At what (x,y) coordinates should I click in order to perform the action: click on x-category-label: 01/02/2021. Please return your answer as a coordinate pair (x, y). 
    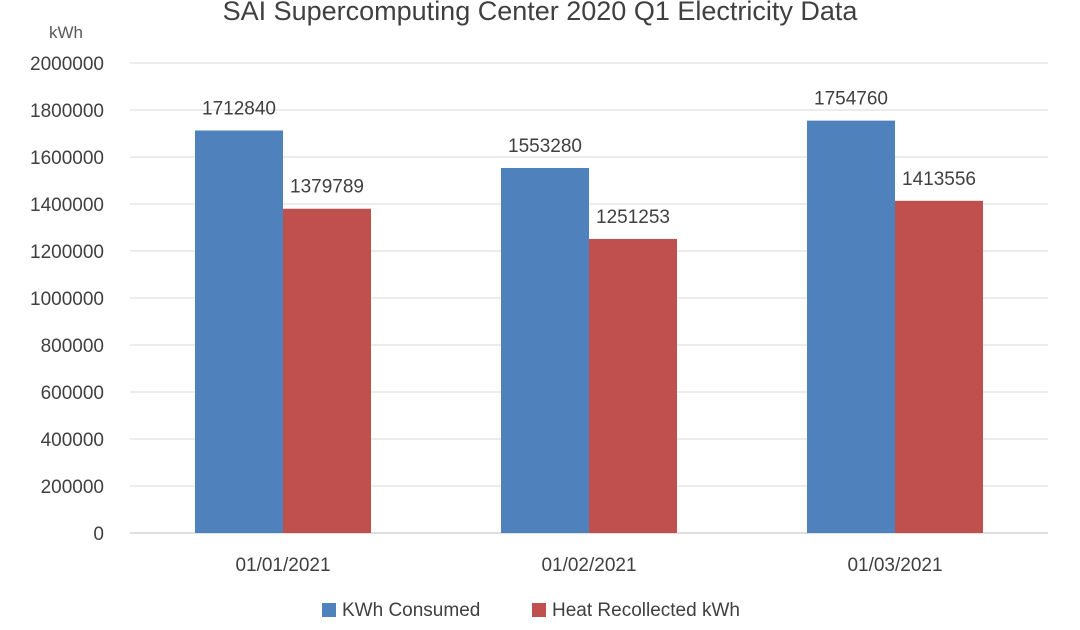
    Looking at the image, I should click on (588, 565).